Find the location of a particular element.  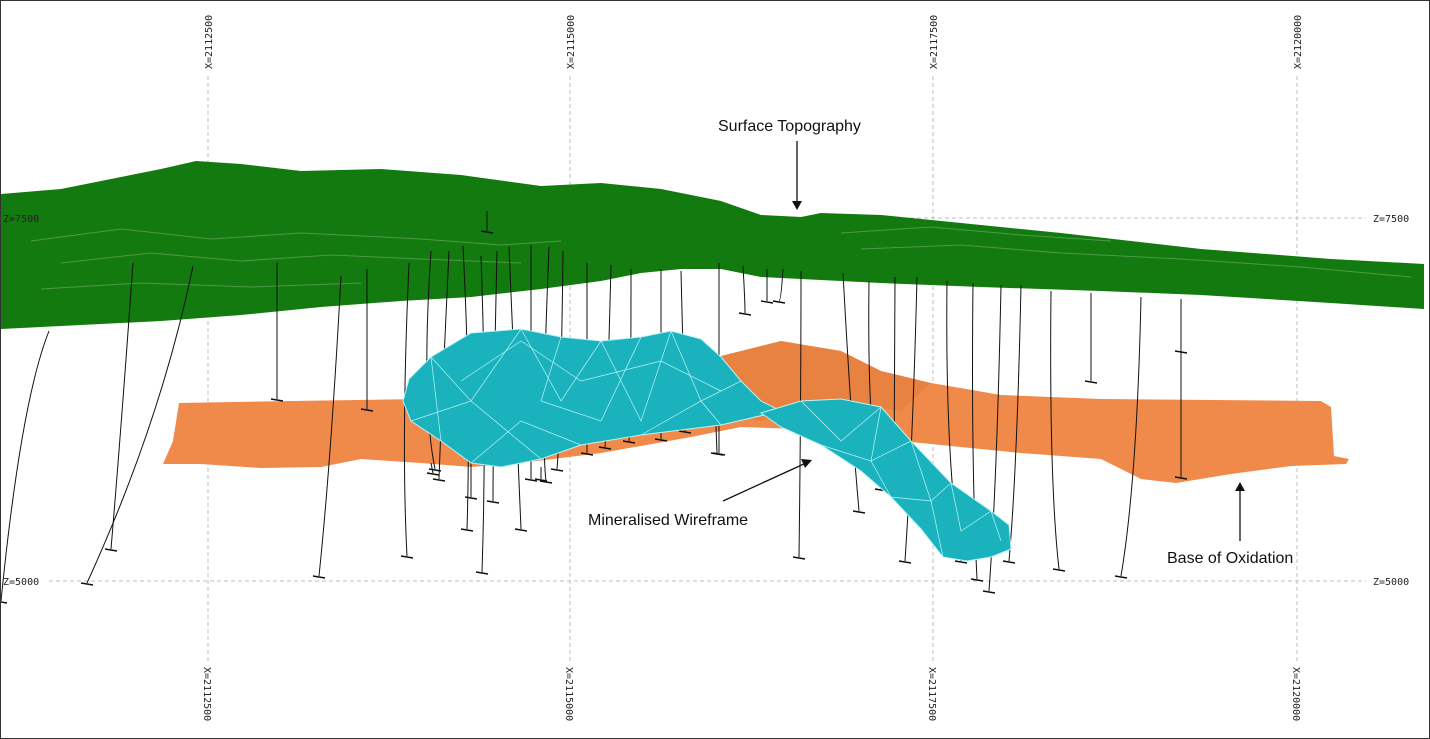

z-grid-label-right: Z=7500 is located at coordinates (1391, 219).